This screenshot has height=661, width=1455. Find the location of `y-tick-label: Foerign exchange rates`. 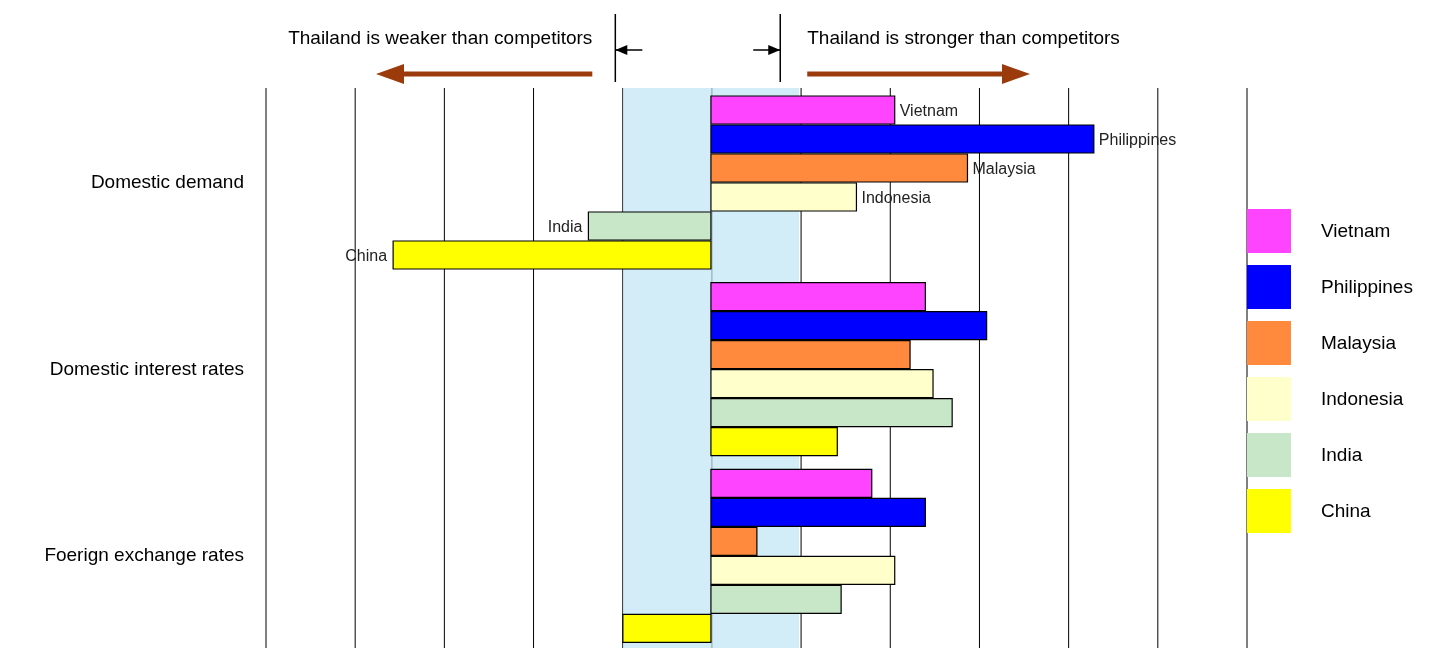

y-tick-label: Foerign exchange rates is located at coordinates (144, 555).